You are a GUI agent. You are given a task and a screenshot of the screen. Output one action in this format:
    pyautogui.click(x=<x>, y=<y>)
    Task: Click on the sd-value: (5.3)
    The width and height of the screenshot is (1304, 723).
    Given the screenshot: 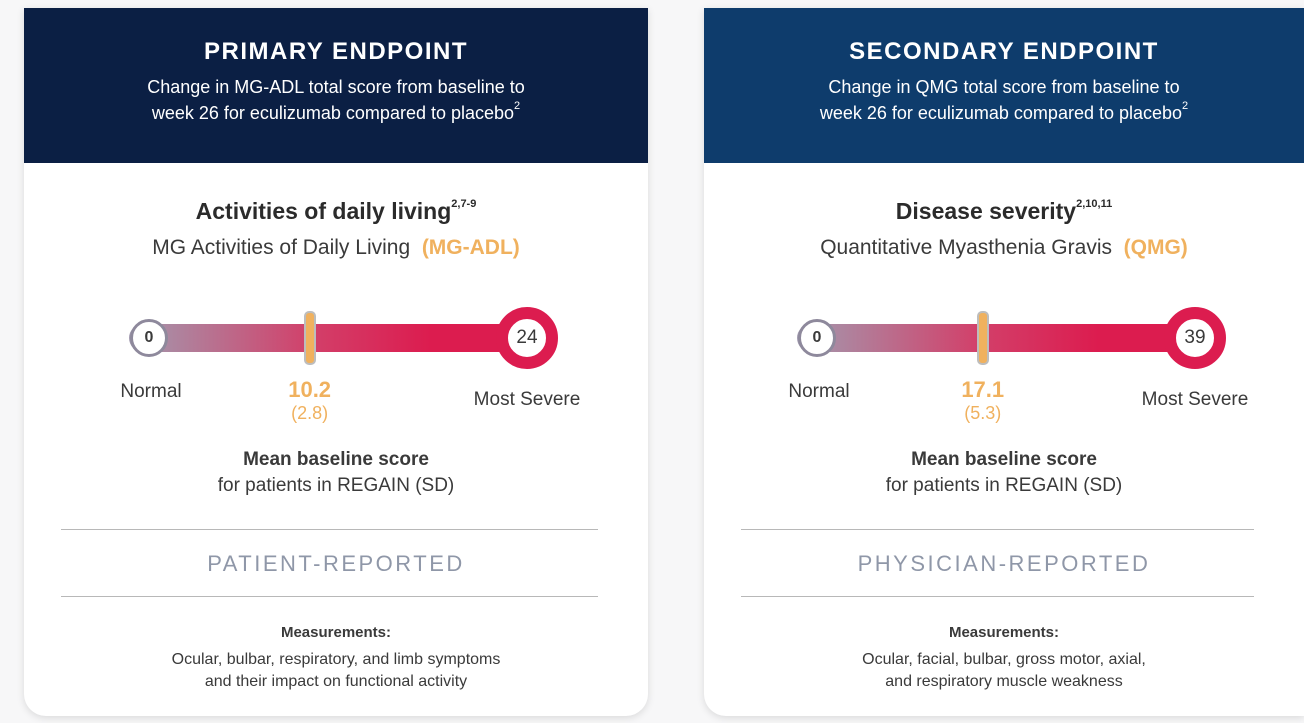 What is the action you would take?
    pyautogui.click(x=983, y=413)
    